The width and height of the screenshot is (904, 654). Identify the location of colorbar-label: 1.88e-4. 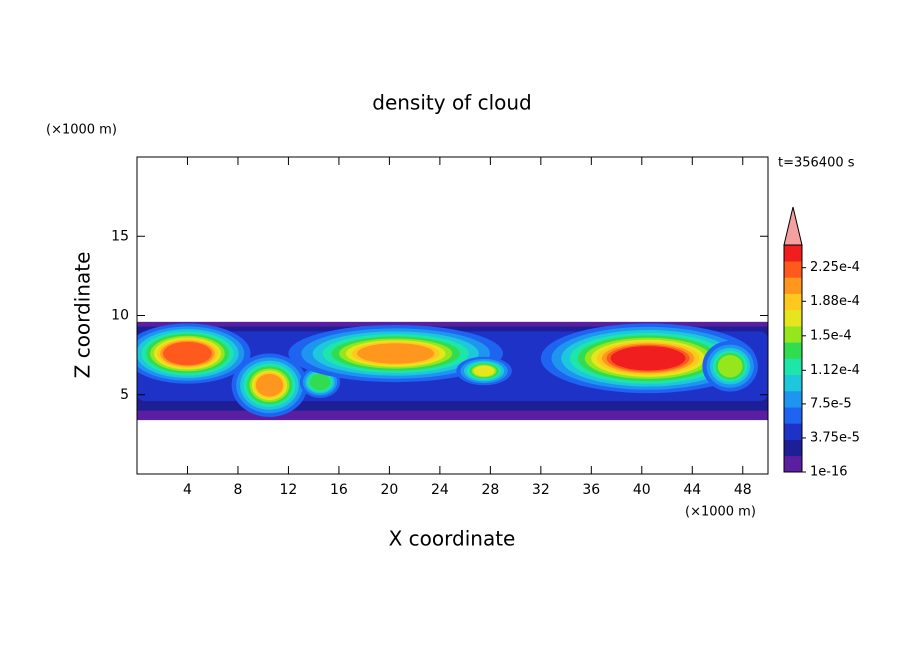
(835, 301).